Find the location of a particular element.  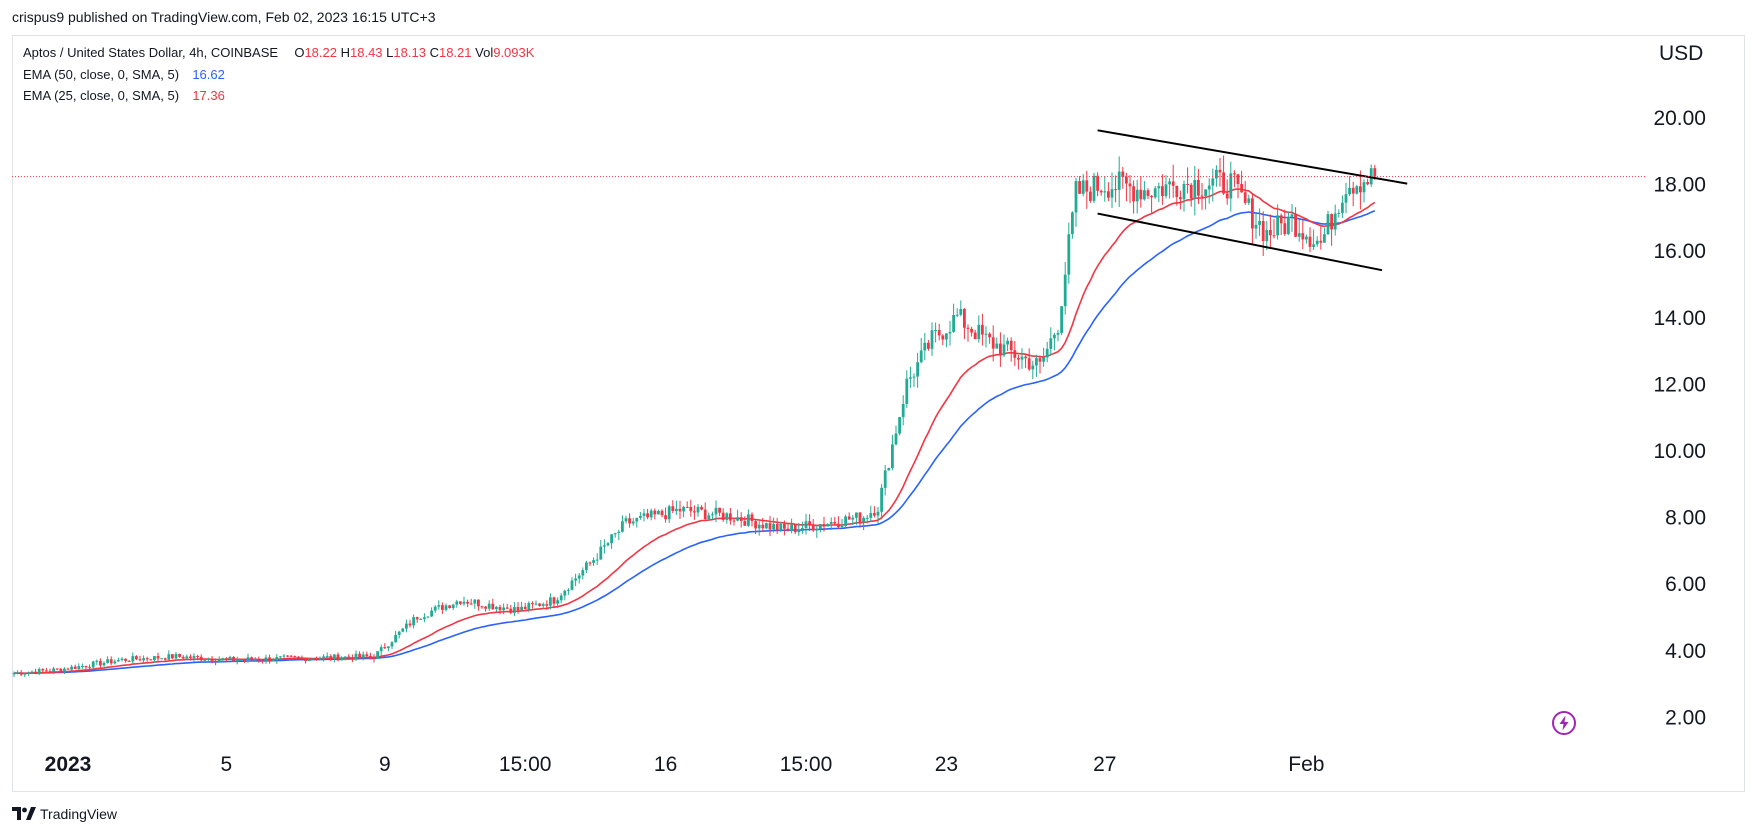

low-label: L is located at coordinates (390, 52).